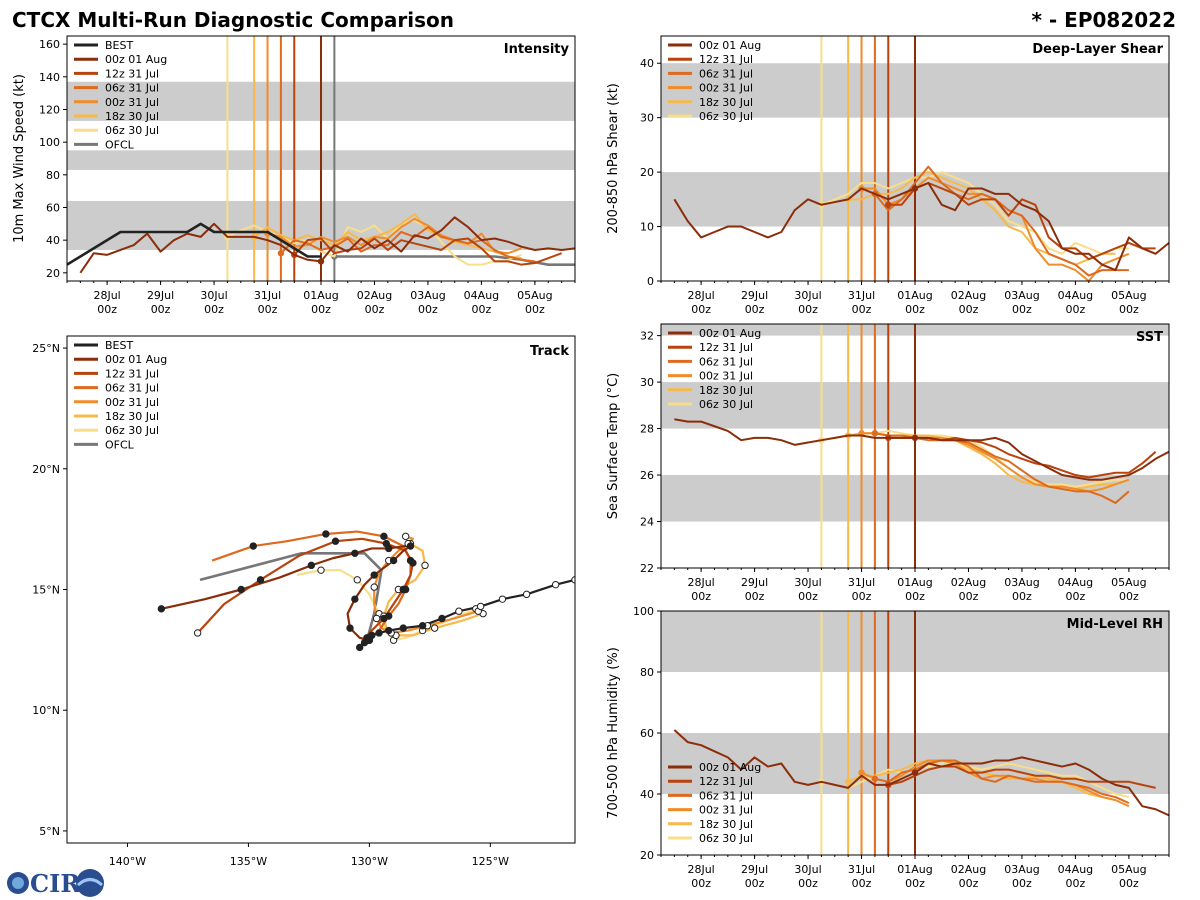  Describe the element at coordinates (647, 794) in the screenshot. I see `rh-ytick-label: 40` at that location.